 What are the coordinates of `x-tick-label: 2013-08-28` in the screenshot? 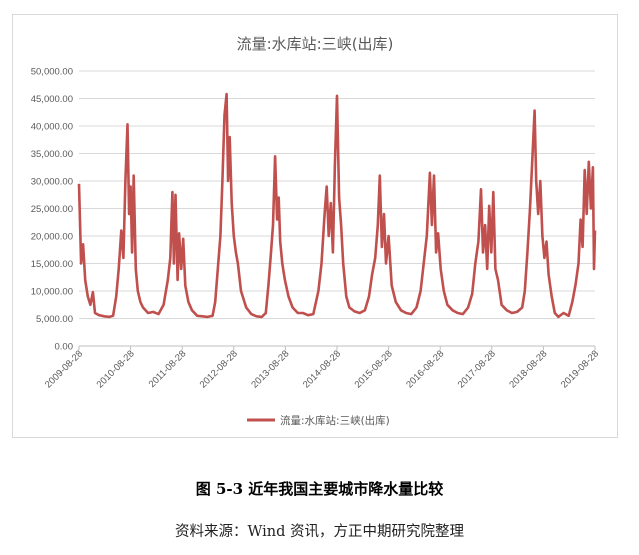 It's located at (270, 369).